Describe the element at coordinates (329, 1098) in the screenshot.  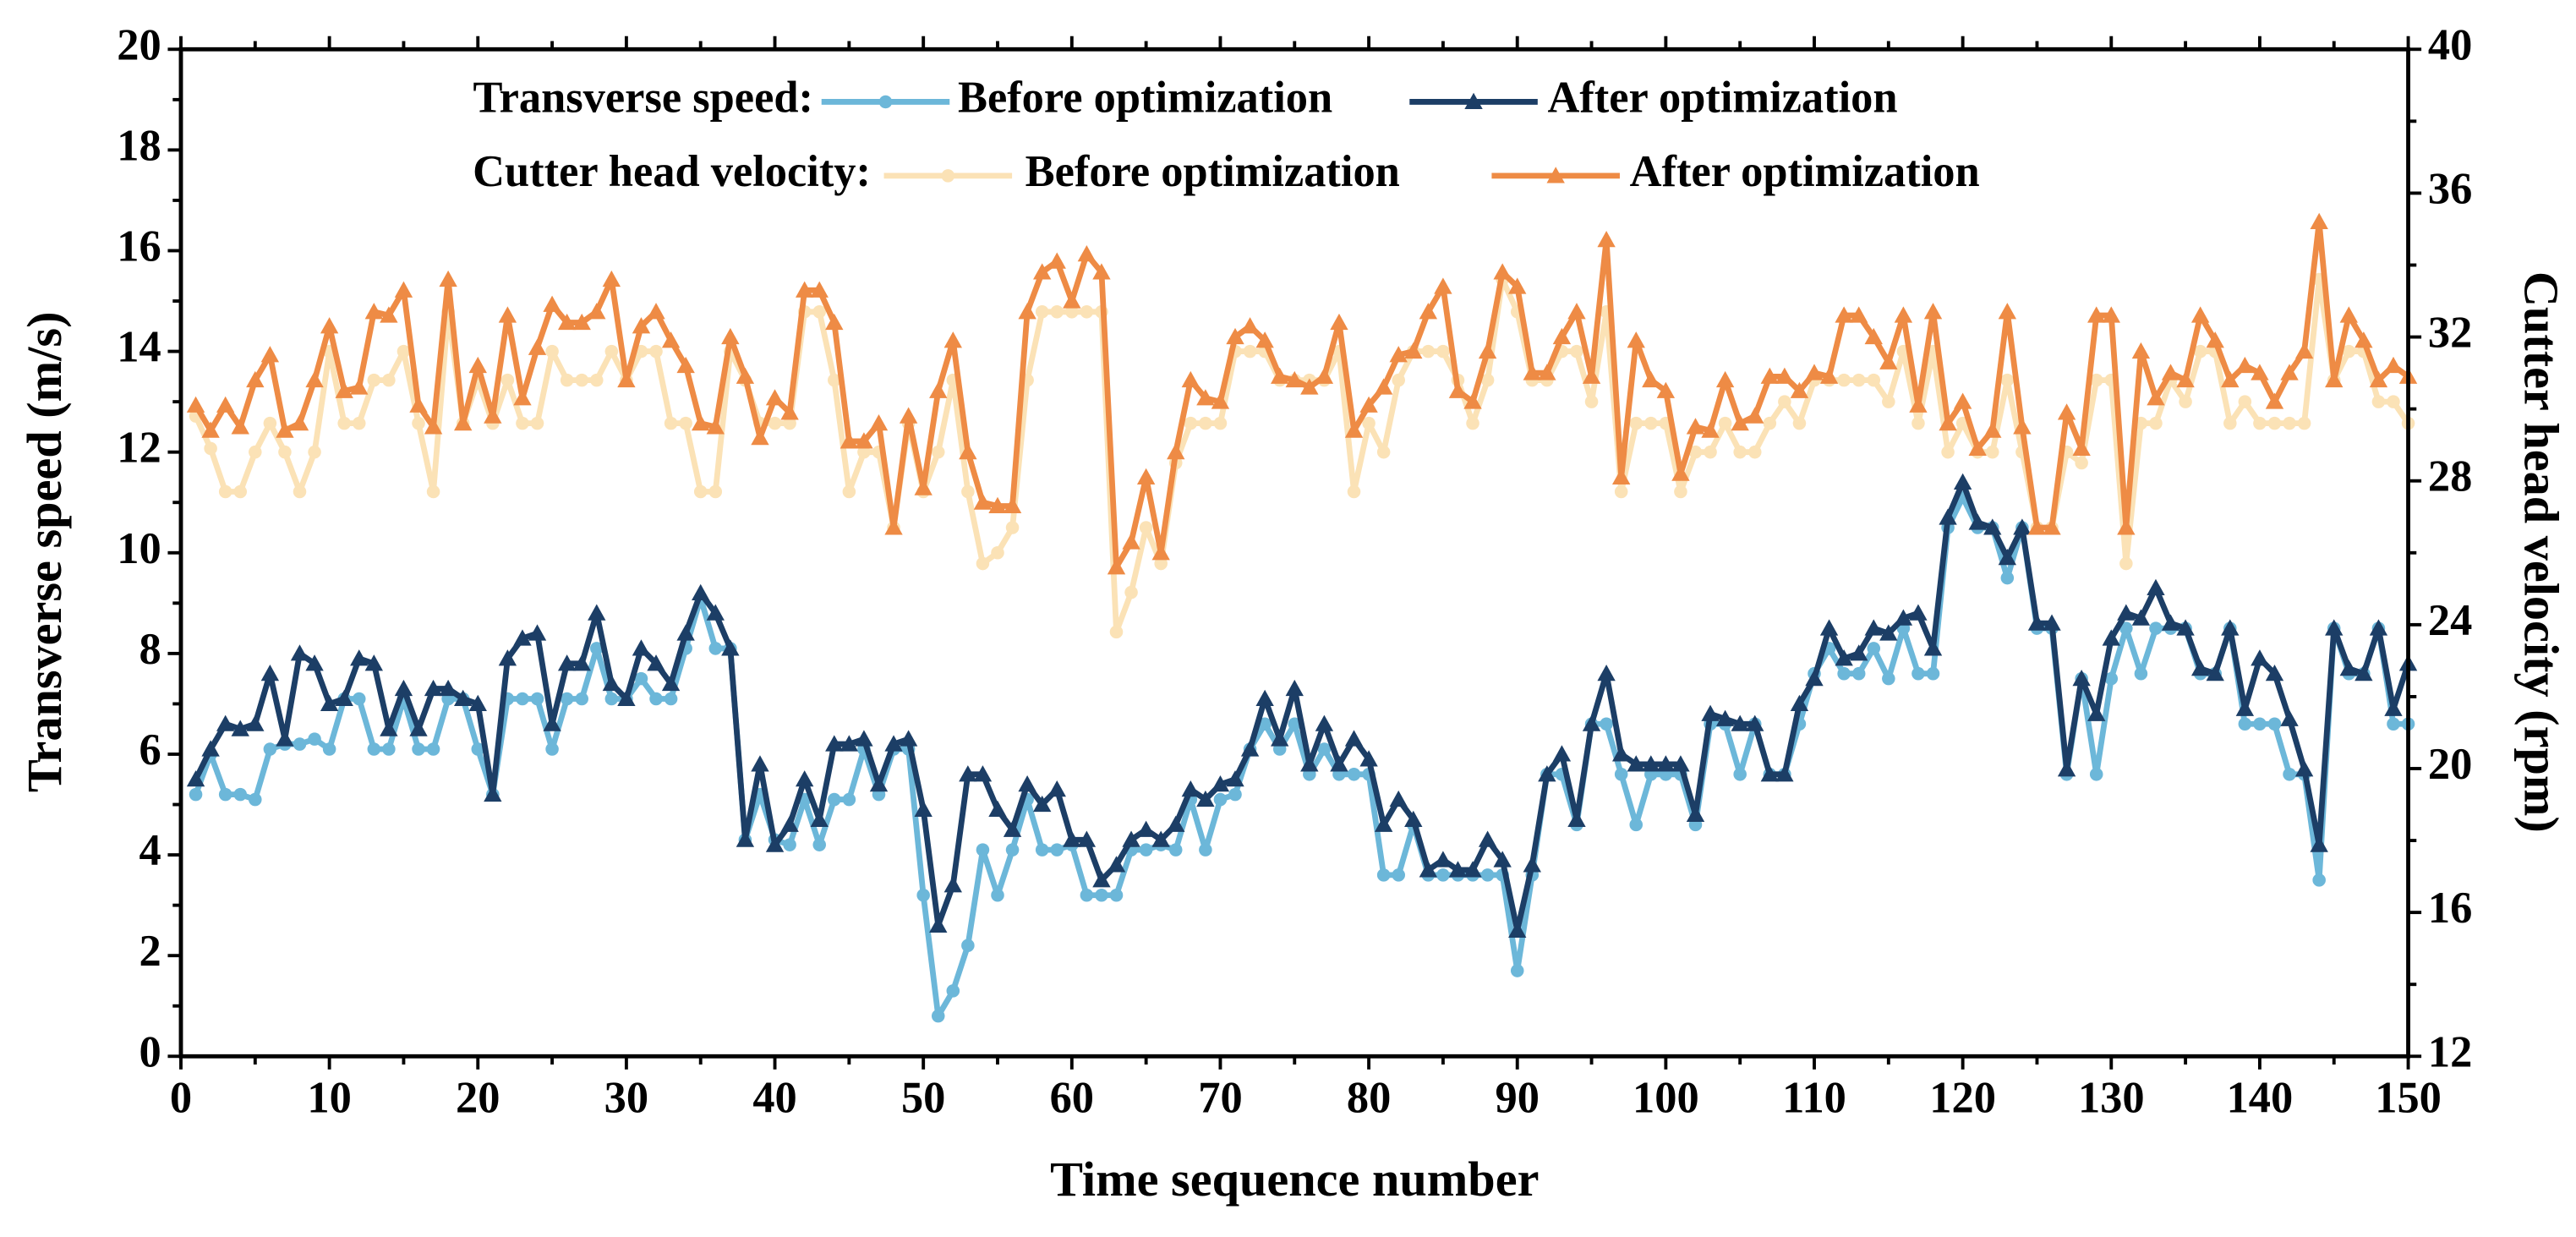
I see `x-tick-label: 10` at that location.